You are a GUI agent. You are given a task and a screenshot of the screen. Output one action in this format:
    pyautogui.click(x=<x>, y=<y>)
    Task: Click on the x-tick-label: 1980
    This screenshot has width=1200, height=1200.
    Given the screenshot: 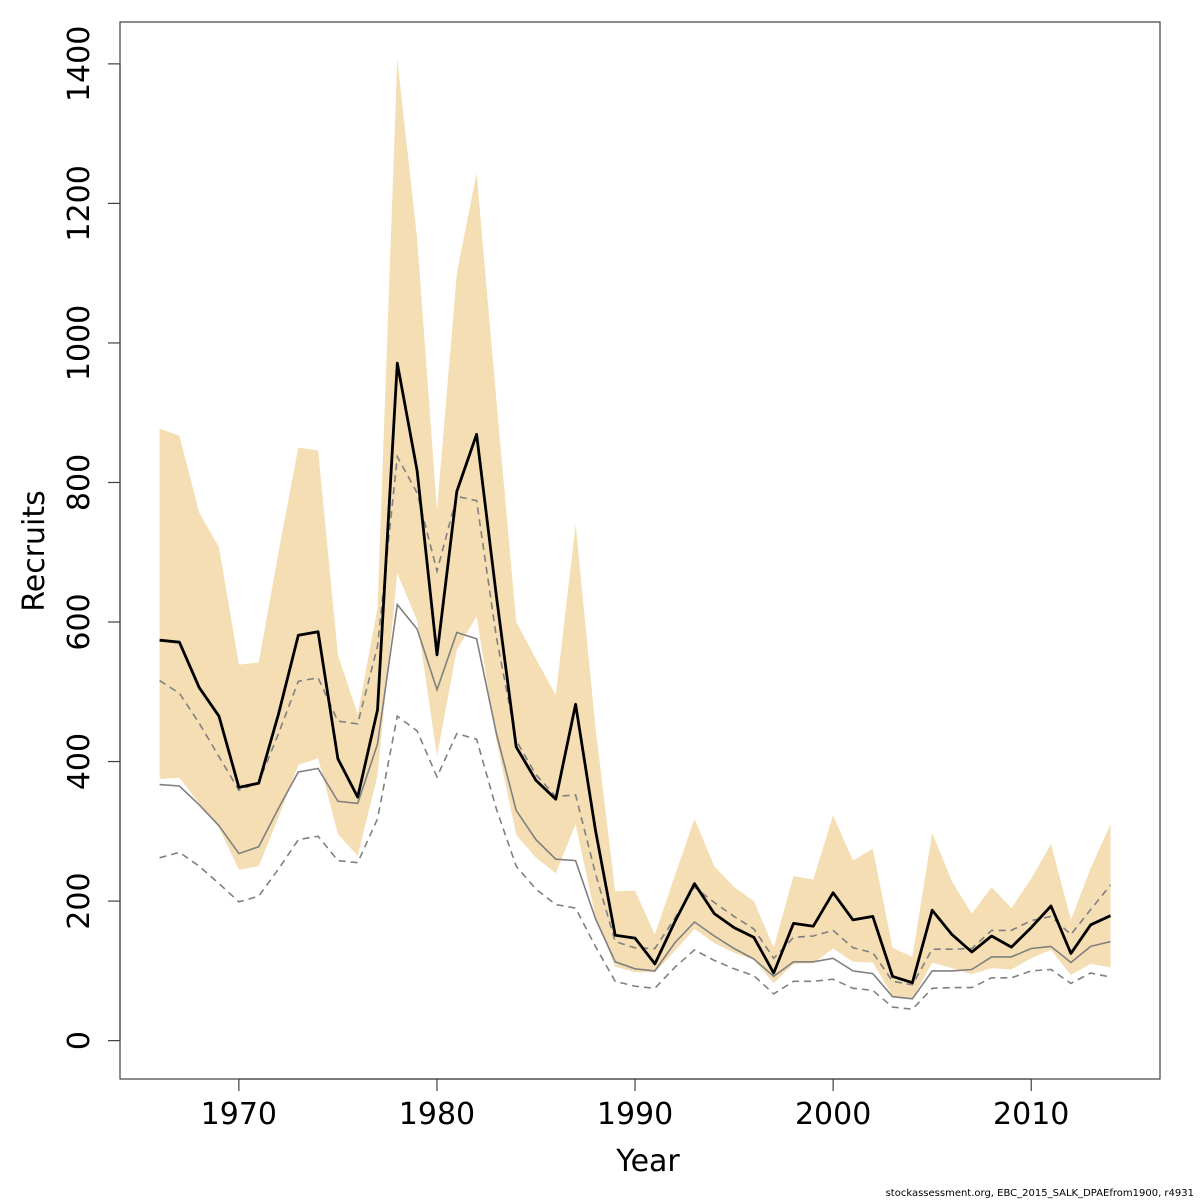 What is the action you would take?
    pyautogui.click(x=437, y=1114)
    